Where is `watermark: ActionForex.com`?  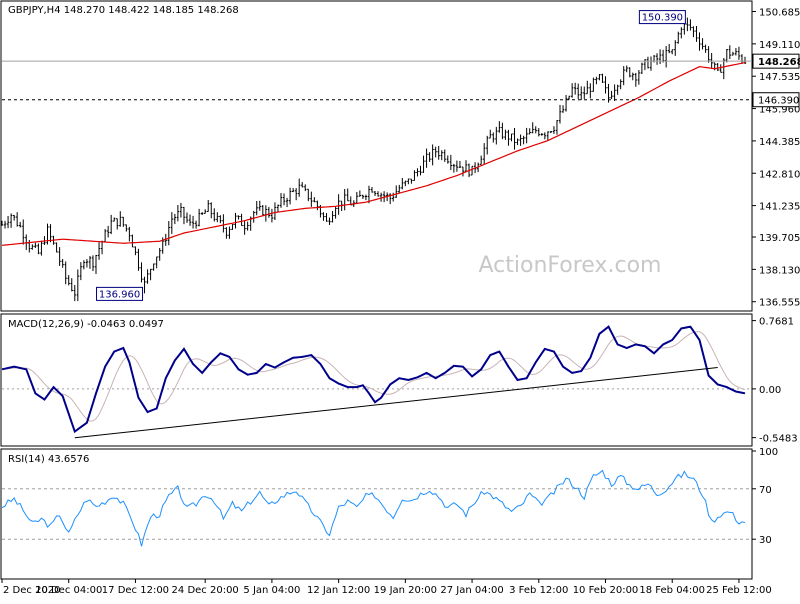 watermark: ActionForex.com is located at coordinates (570, 265).